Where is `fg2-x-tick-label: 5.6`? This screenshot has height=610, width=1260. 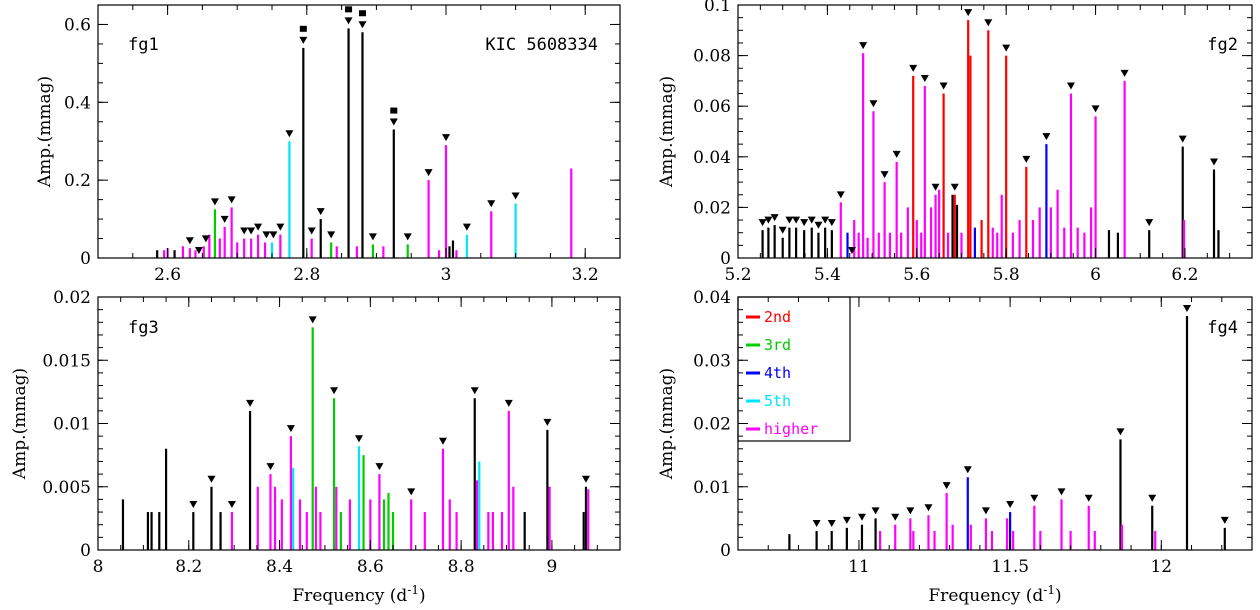 fg2-x-tick-label: 5.6 is located at coordinates (916, 275).